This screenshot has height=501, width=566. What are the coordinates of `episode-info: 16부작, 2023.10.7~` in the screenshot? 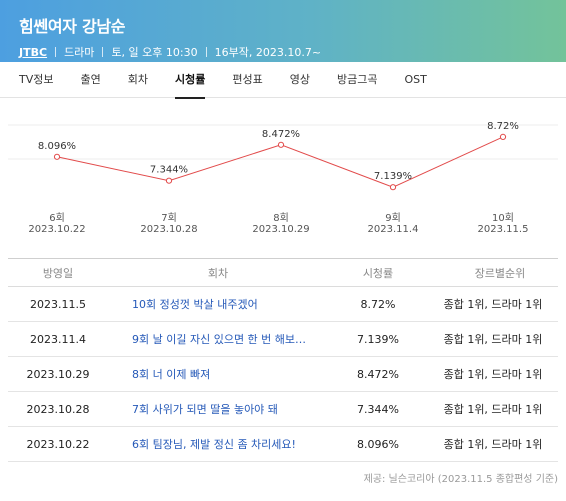 It's located at (268, 52).